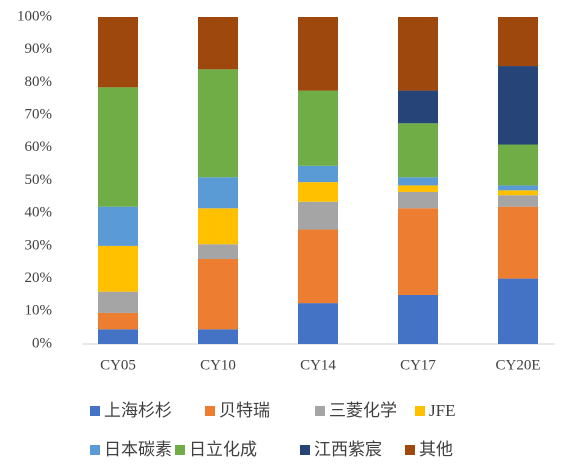  I want to click on legend-label: JFE, so click(442, 410).